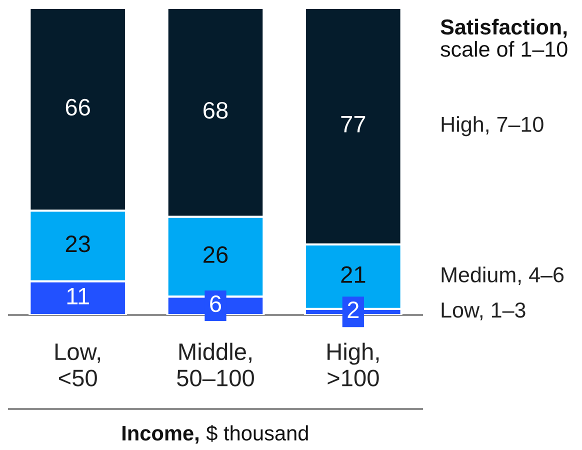  I want to click on data-label: 6, so click(216, 303).